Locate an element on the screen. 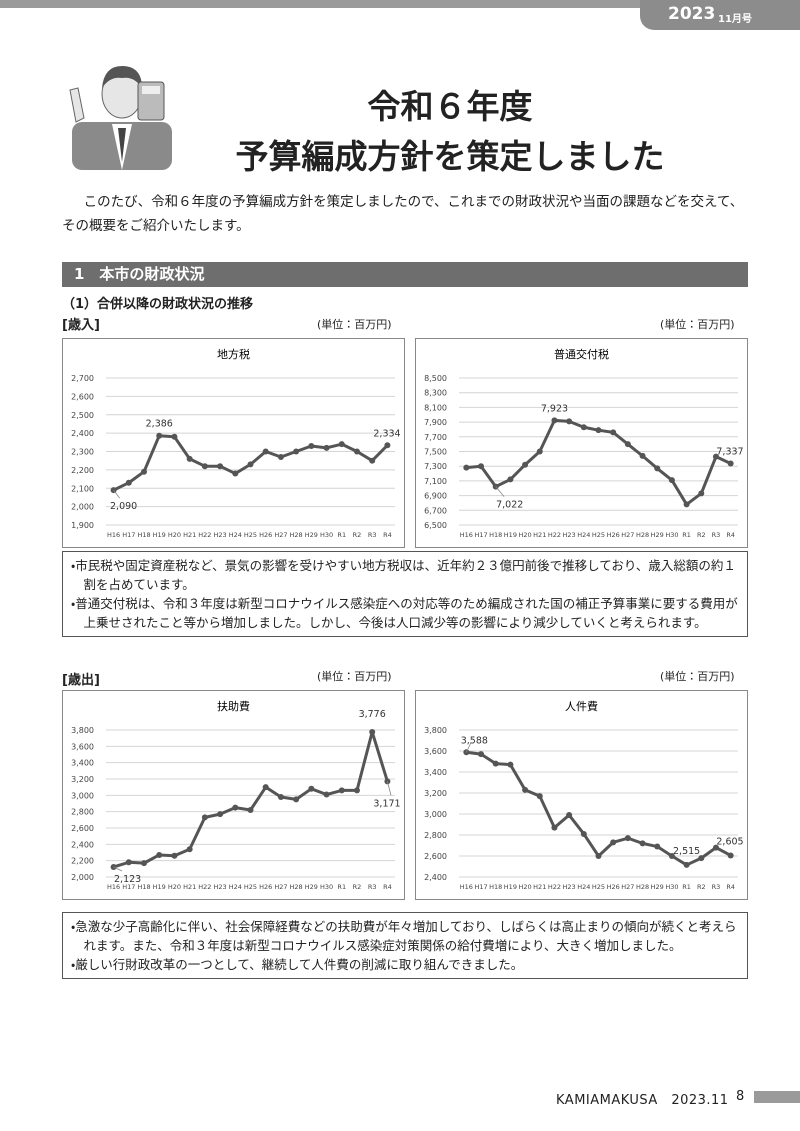 The width and height of the screenshot is (800, 1131). y-tick-label: 7,100 is located at coordinates (435, 481).